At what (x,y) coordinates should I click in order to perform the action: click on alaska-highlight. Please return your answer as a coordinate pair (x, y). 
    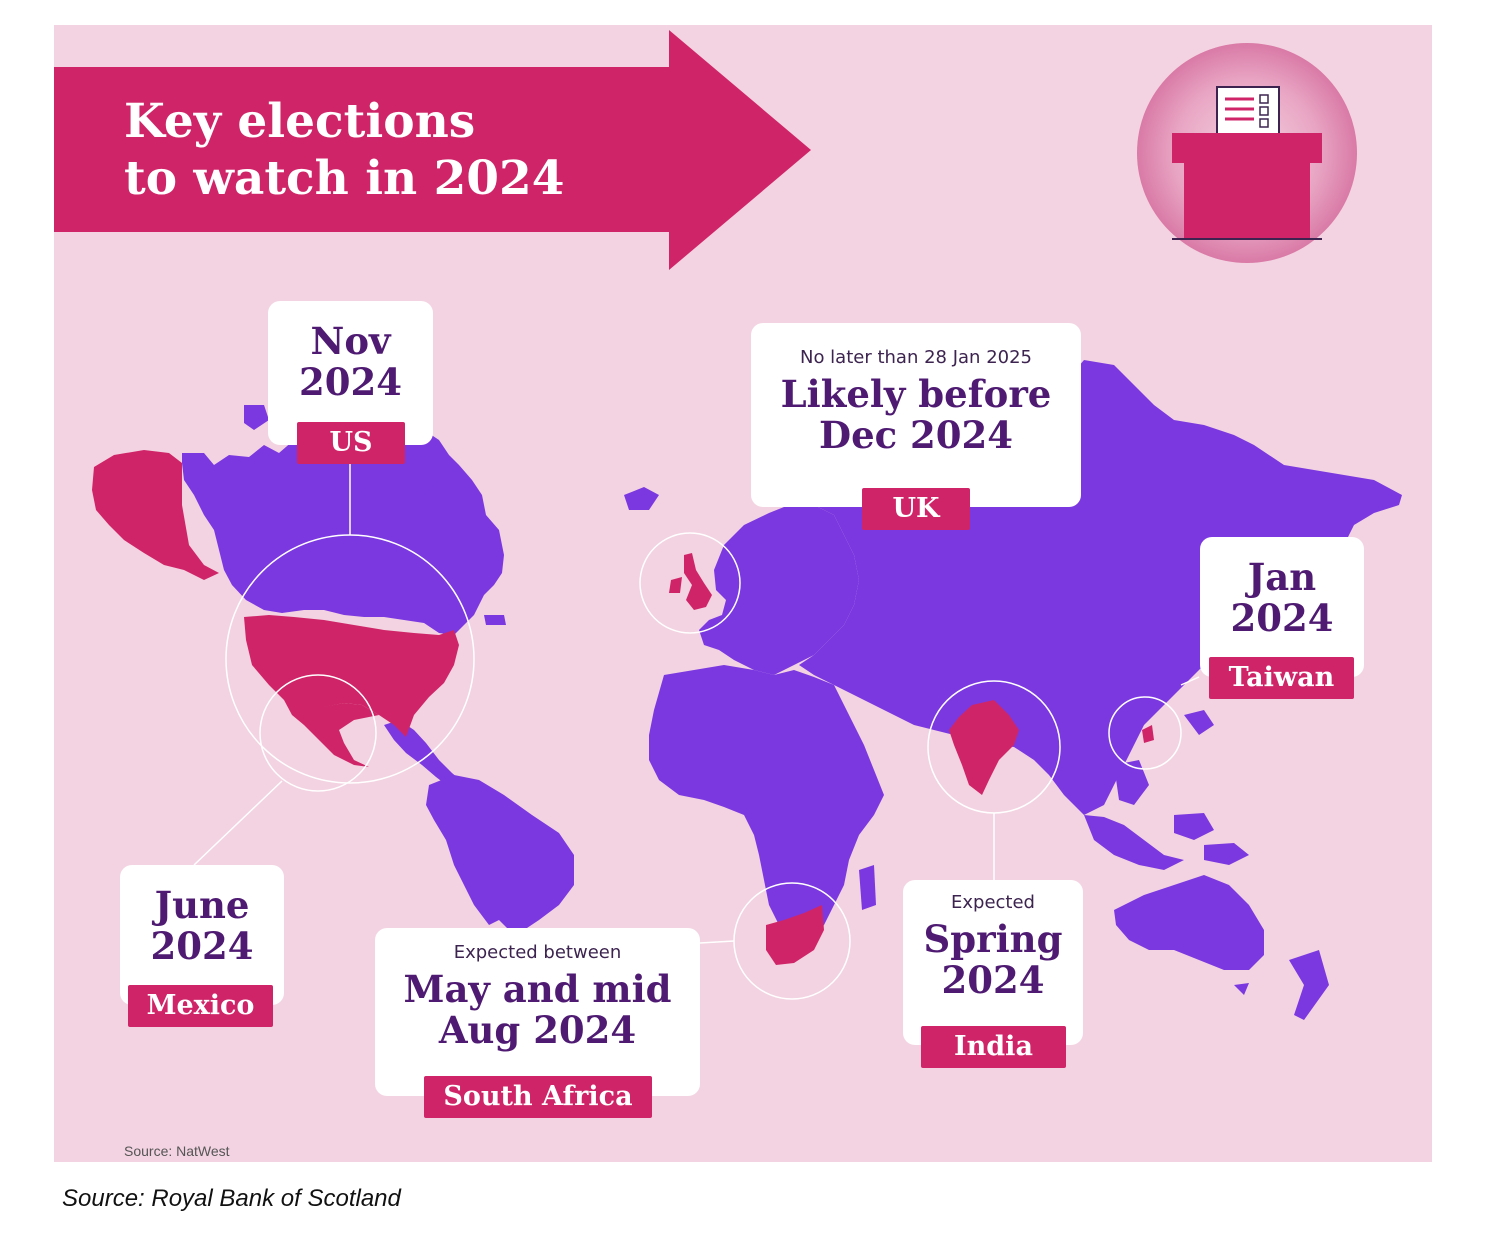
    Looking at the image, I should click on (155, 515).